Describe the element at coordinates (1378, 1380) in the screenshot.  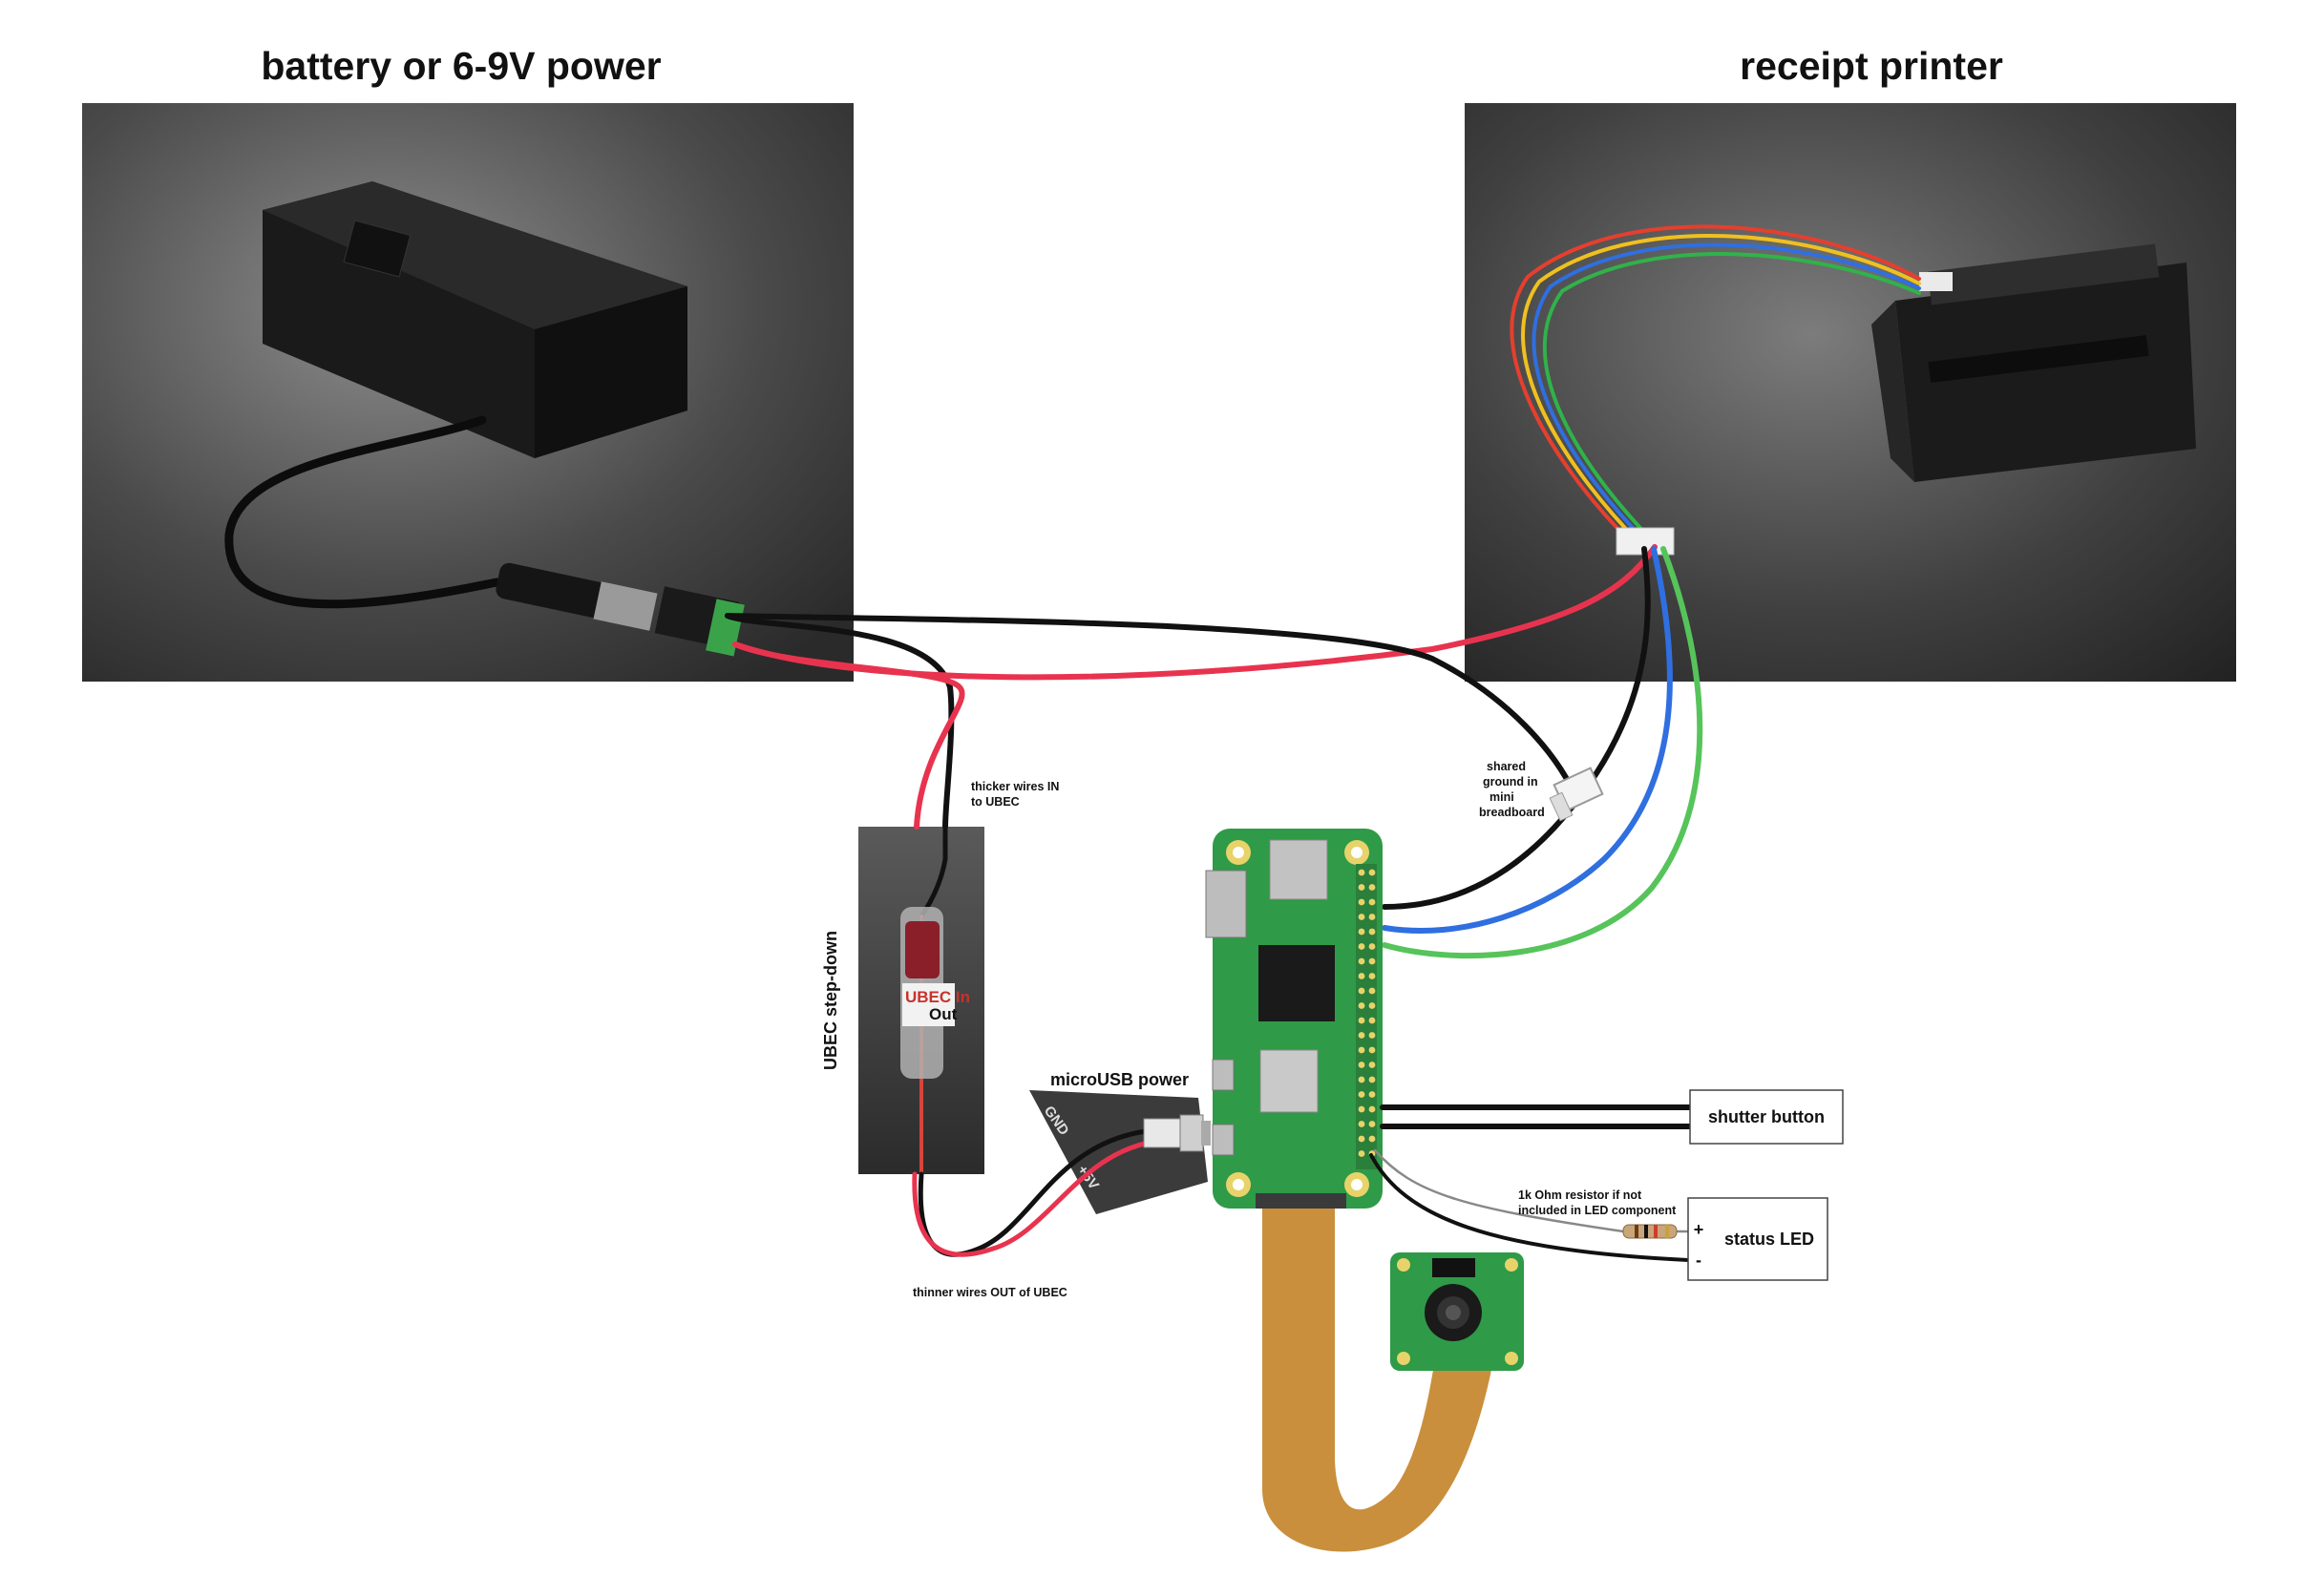
I see `camera-ribbon-cable` at that location.